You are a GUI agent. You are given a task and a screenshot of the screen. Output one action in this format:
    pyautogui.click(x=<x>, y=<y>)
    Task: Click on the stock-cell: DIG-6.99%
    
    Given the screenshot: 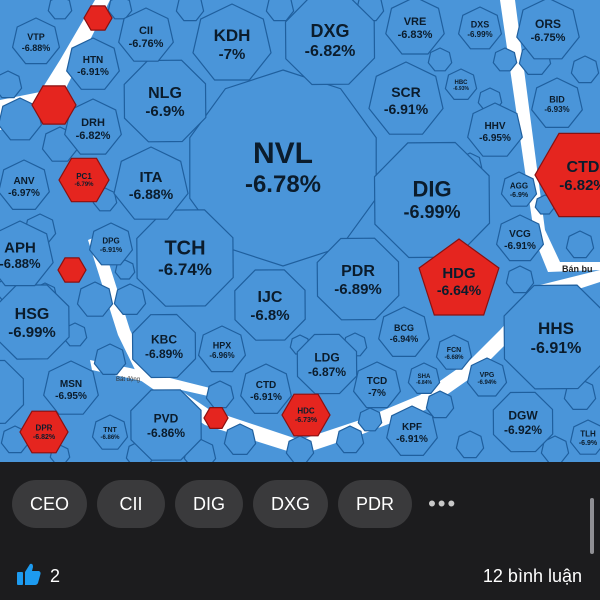 What is the action you would take?
    pyautogui.click(x=432, y=200)
    